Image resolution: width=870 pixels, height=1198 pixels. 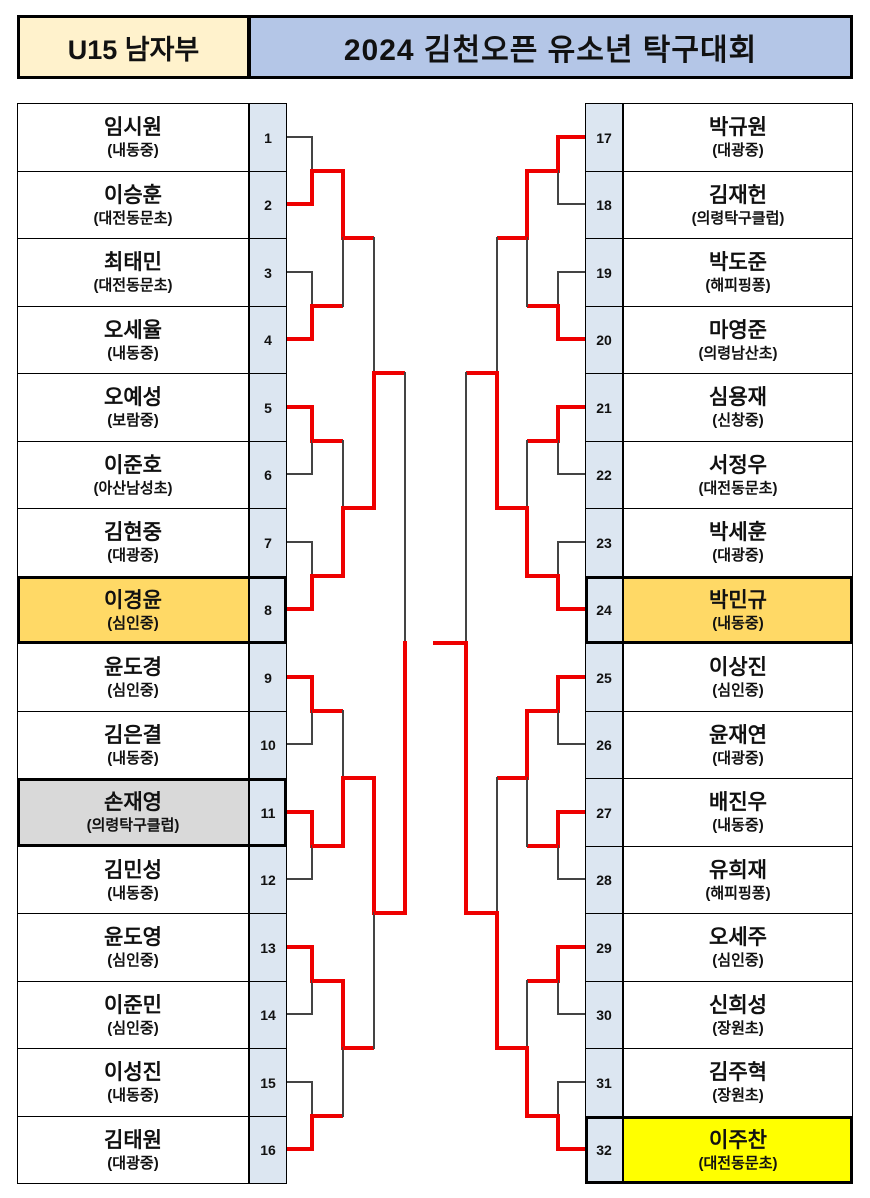 I want to click on player-row: 김현중 (대광중) 7, so click(x=152, y=542).